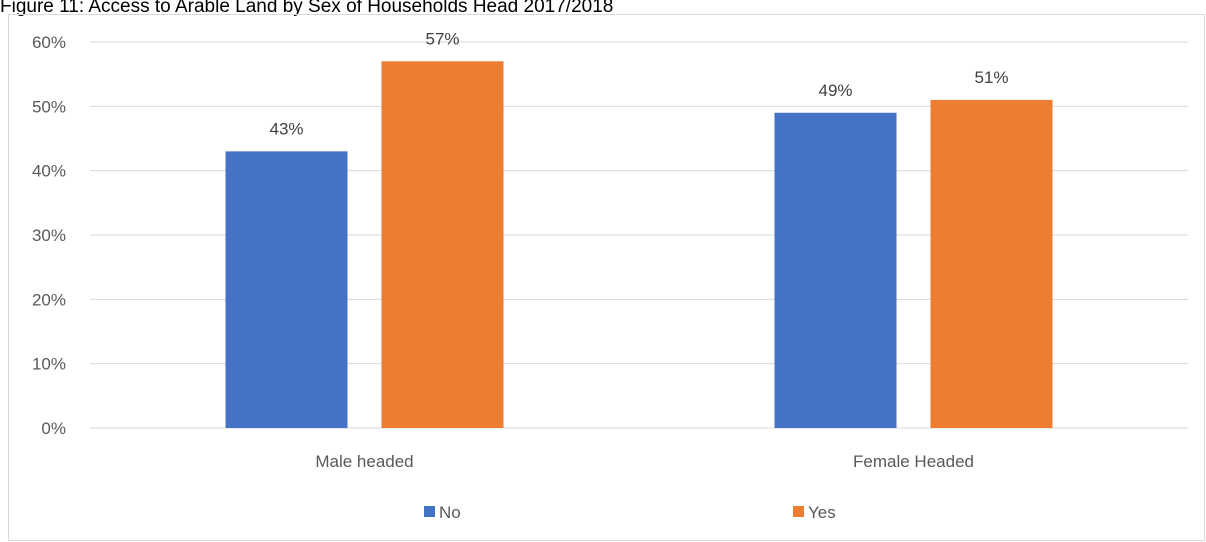 The width and height of the screenshot is (1206, 542). Describe the element at coordinates (429, 511) in the screenshot. I see `legend-swatch-no` at that location.